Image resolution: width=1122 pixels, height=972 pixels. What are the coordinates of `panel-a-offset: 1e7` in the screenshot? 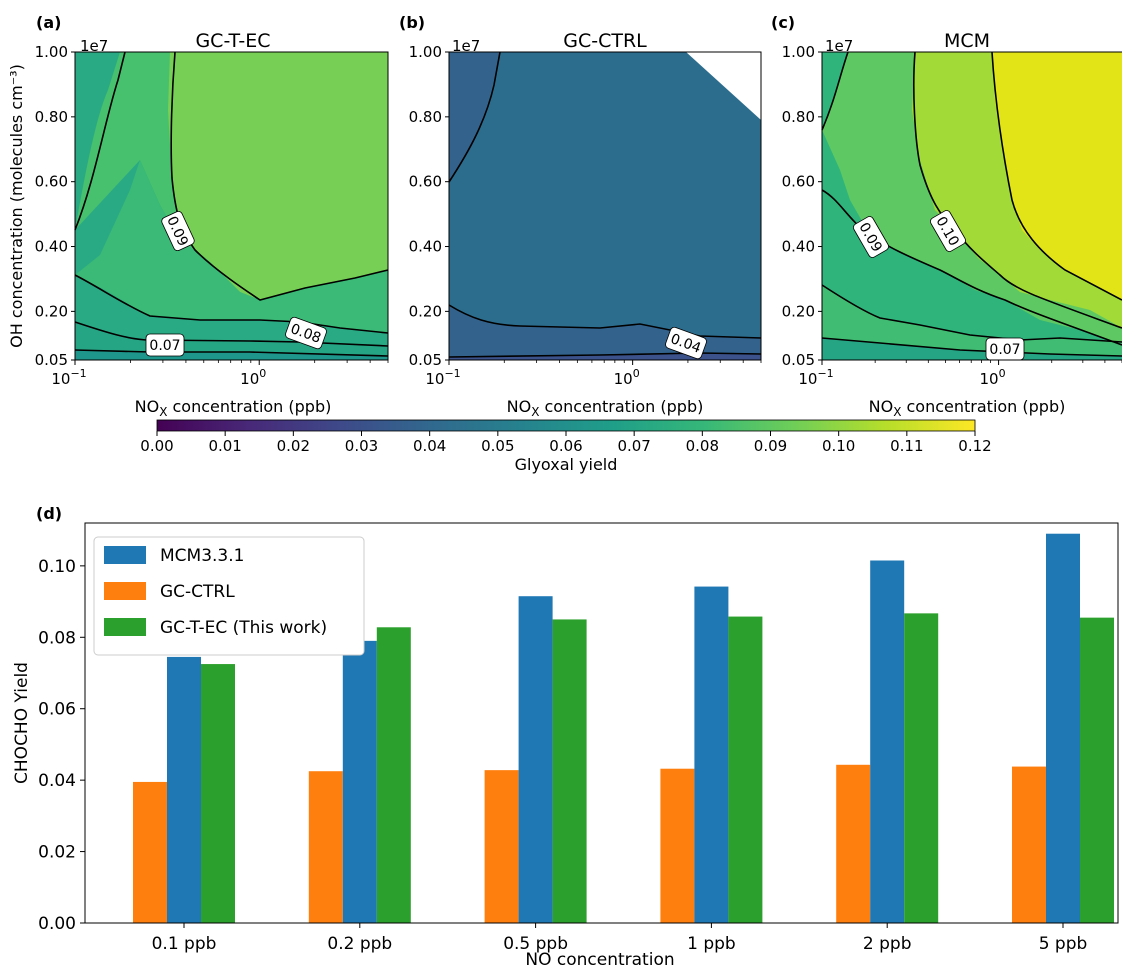 It's located at (94, 46).